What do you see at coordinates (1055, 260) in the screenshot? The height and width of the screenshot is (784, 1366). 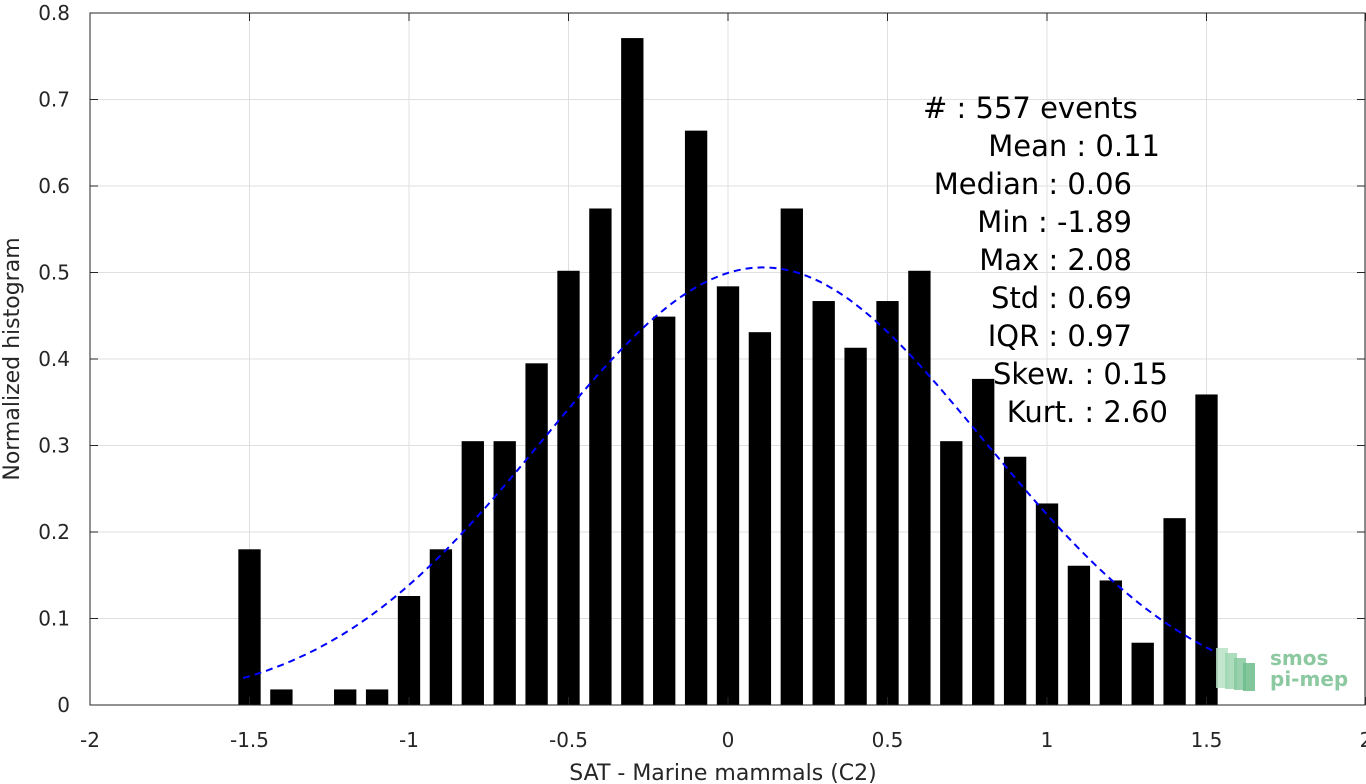 I see `stat-max: Max : 2.08` at bounding box center [1055, 260].